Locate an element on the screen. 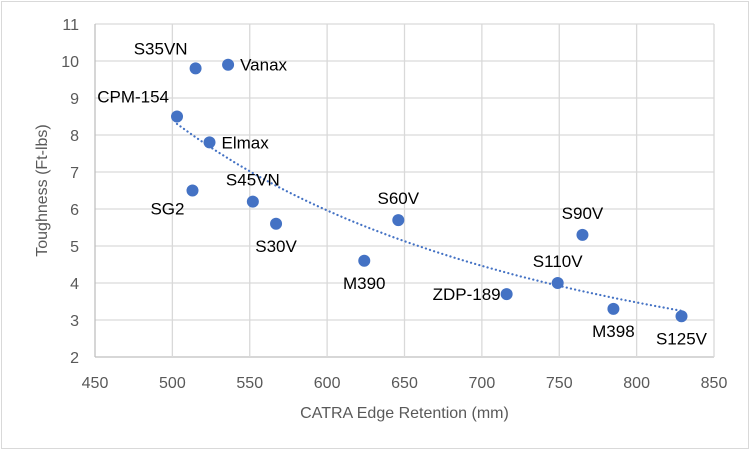 The height and width of the screenshot is (452, 752). data-label: S30V is located at coordinates (276, 246).